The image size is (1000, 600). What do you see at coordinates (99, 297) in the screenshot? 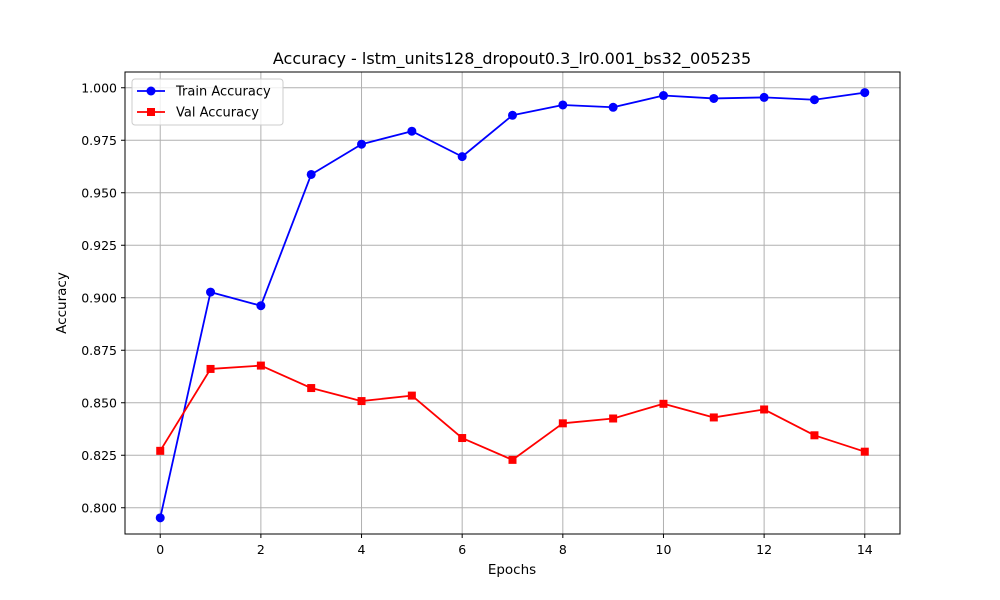
I see `y-tick-label: 0.900` at bounding box center [99, 297].